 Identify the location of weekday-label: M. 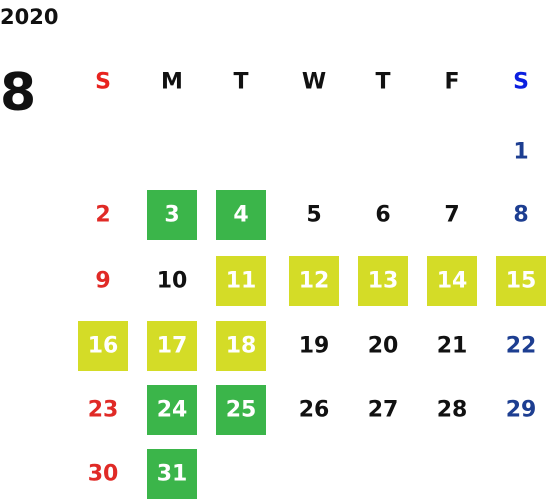
(172, 82).